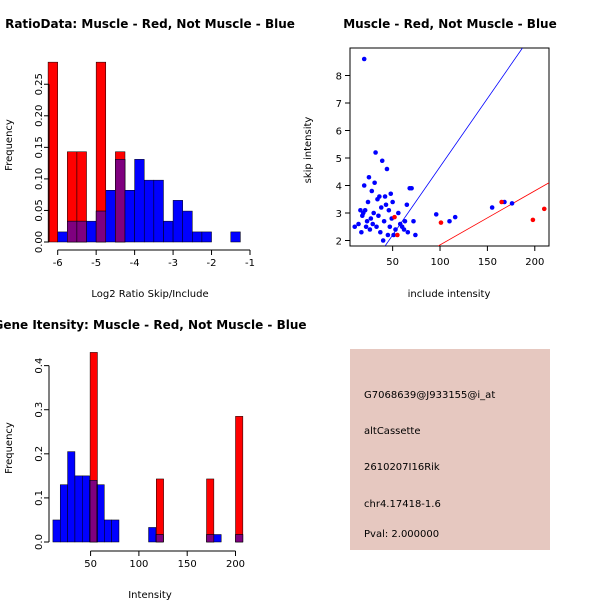 This screenshot has height=604, width=600. I want to click on scatter-y-tick-label: 2, so click(339, 242).